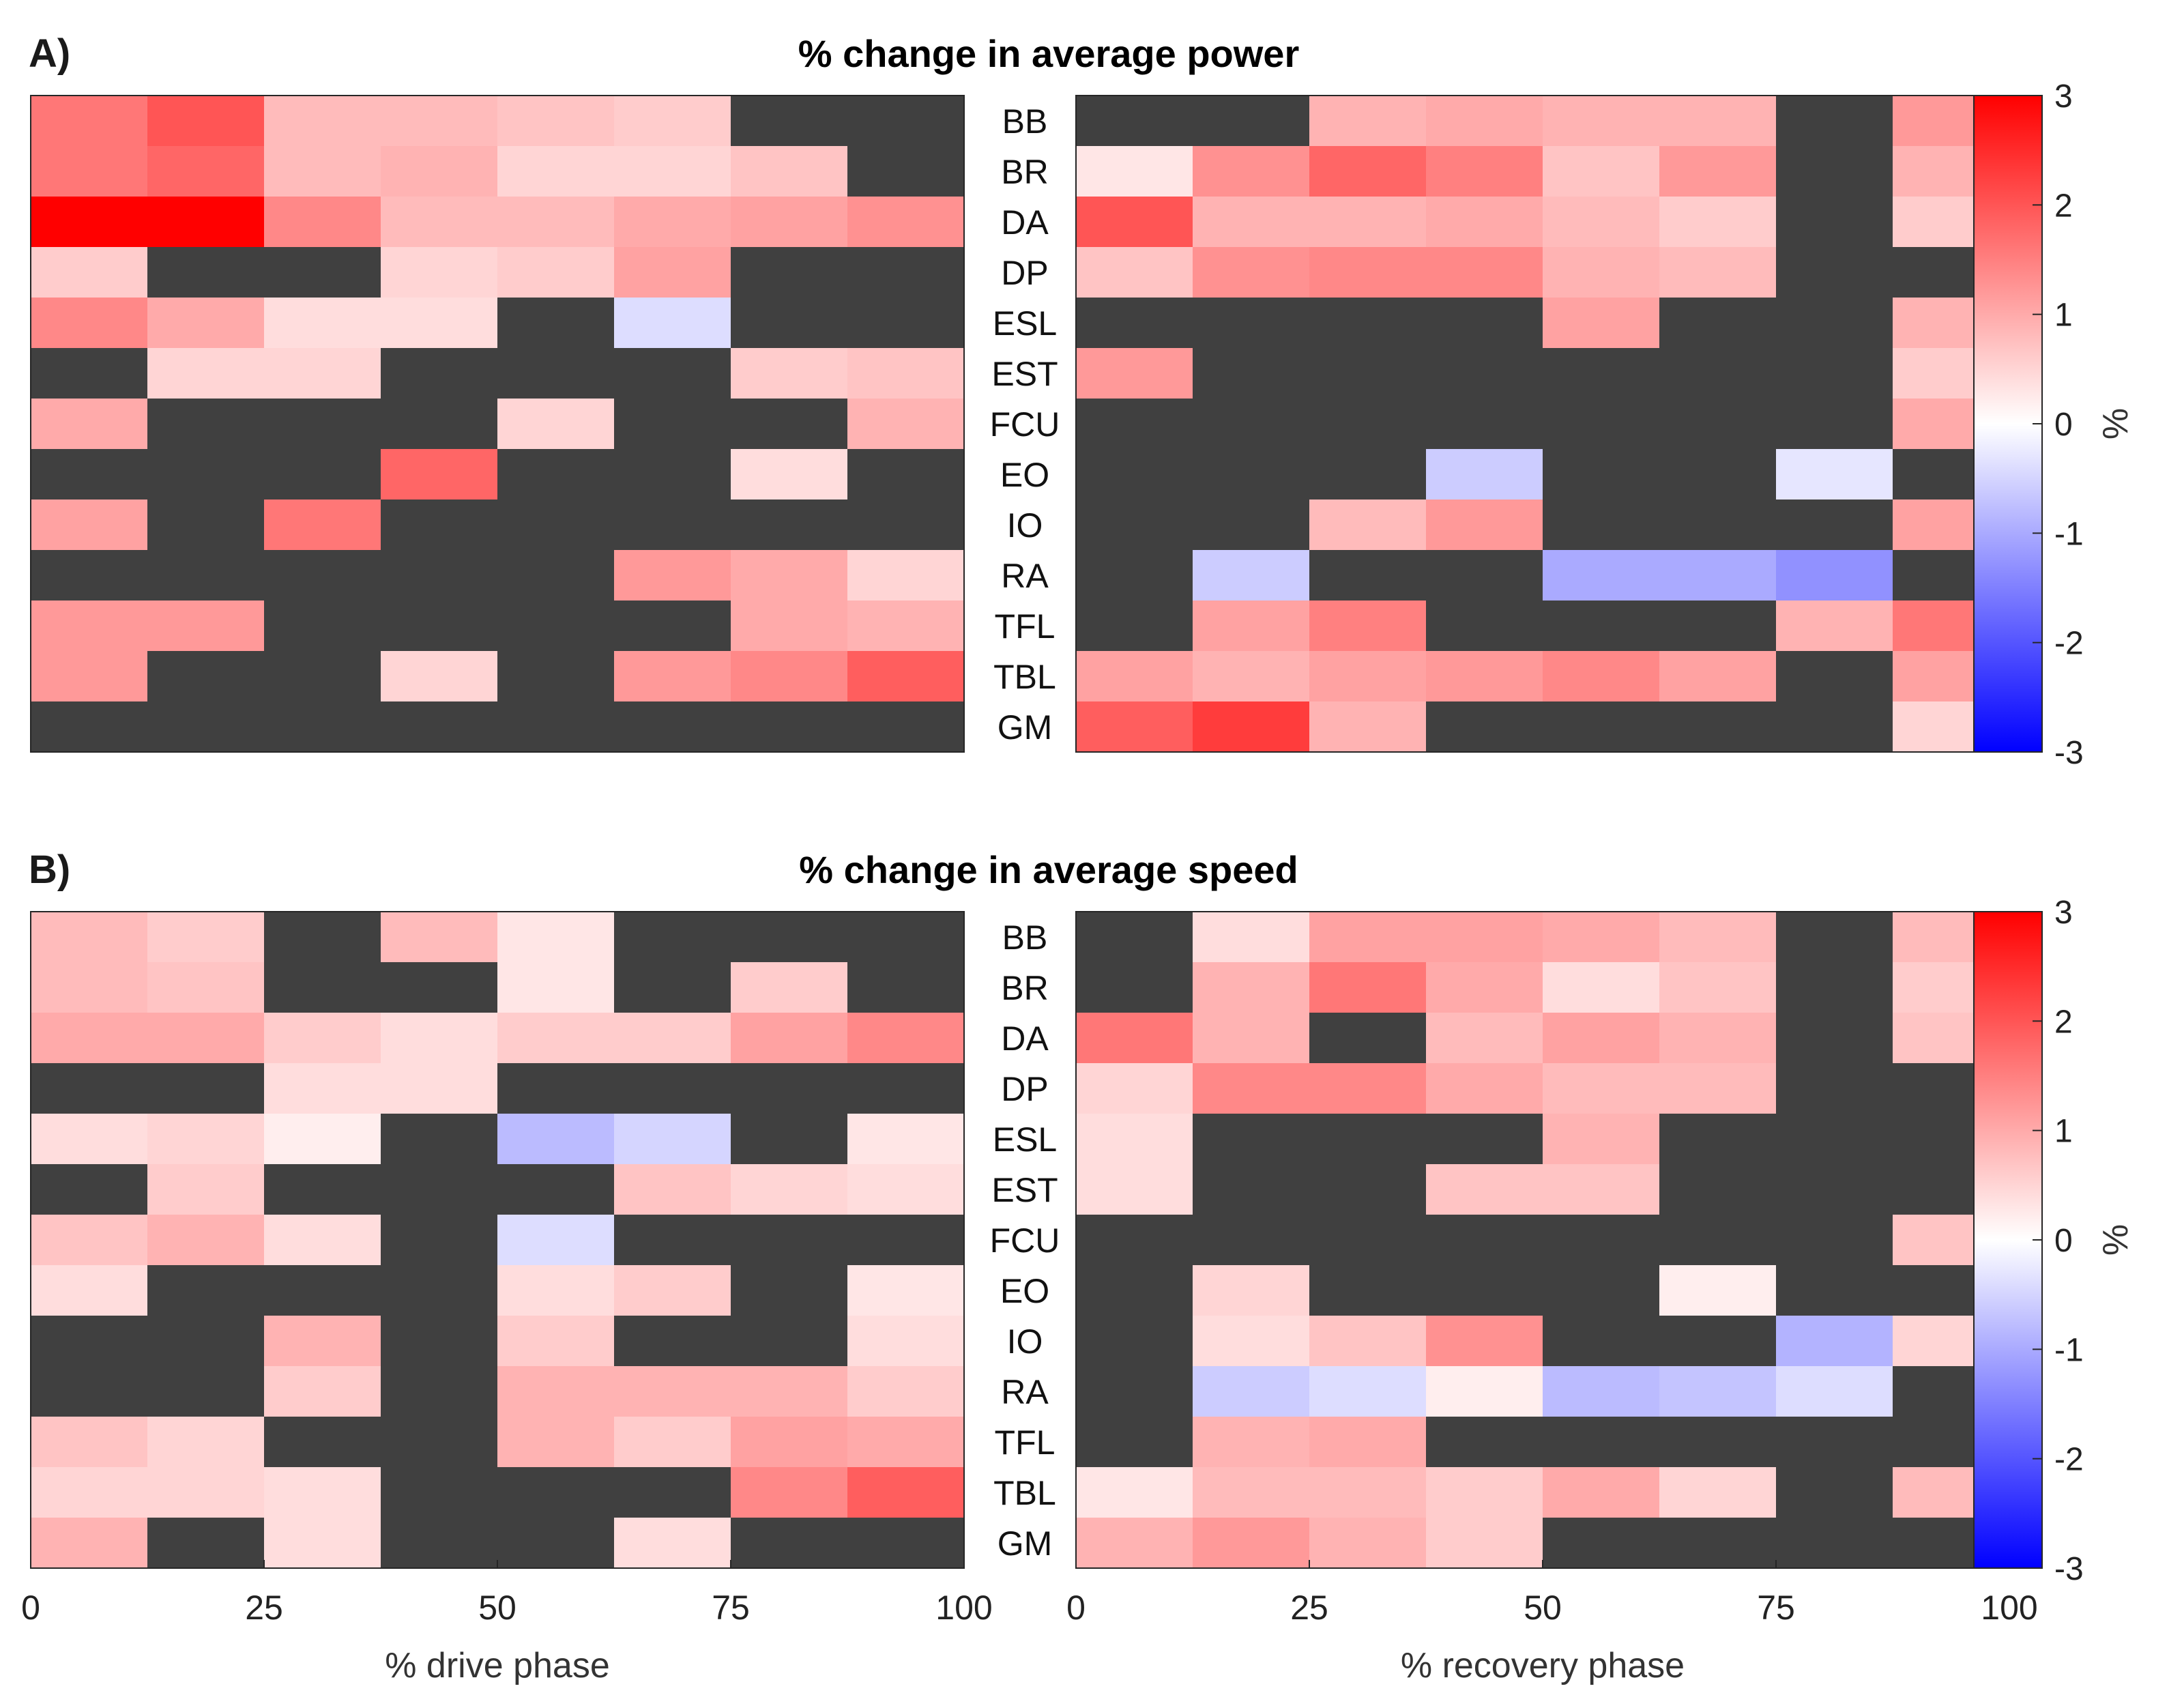 Image resolution: width=2169 pixels, height=1708 pixels. Describe the element at coordinates (497, 1666) in the screenshot. I see `drive-x-axis-label: % drive phase` at that location.